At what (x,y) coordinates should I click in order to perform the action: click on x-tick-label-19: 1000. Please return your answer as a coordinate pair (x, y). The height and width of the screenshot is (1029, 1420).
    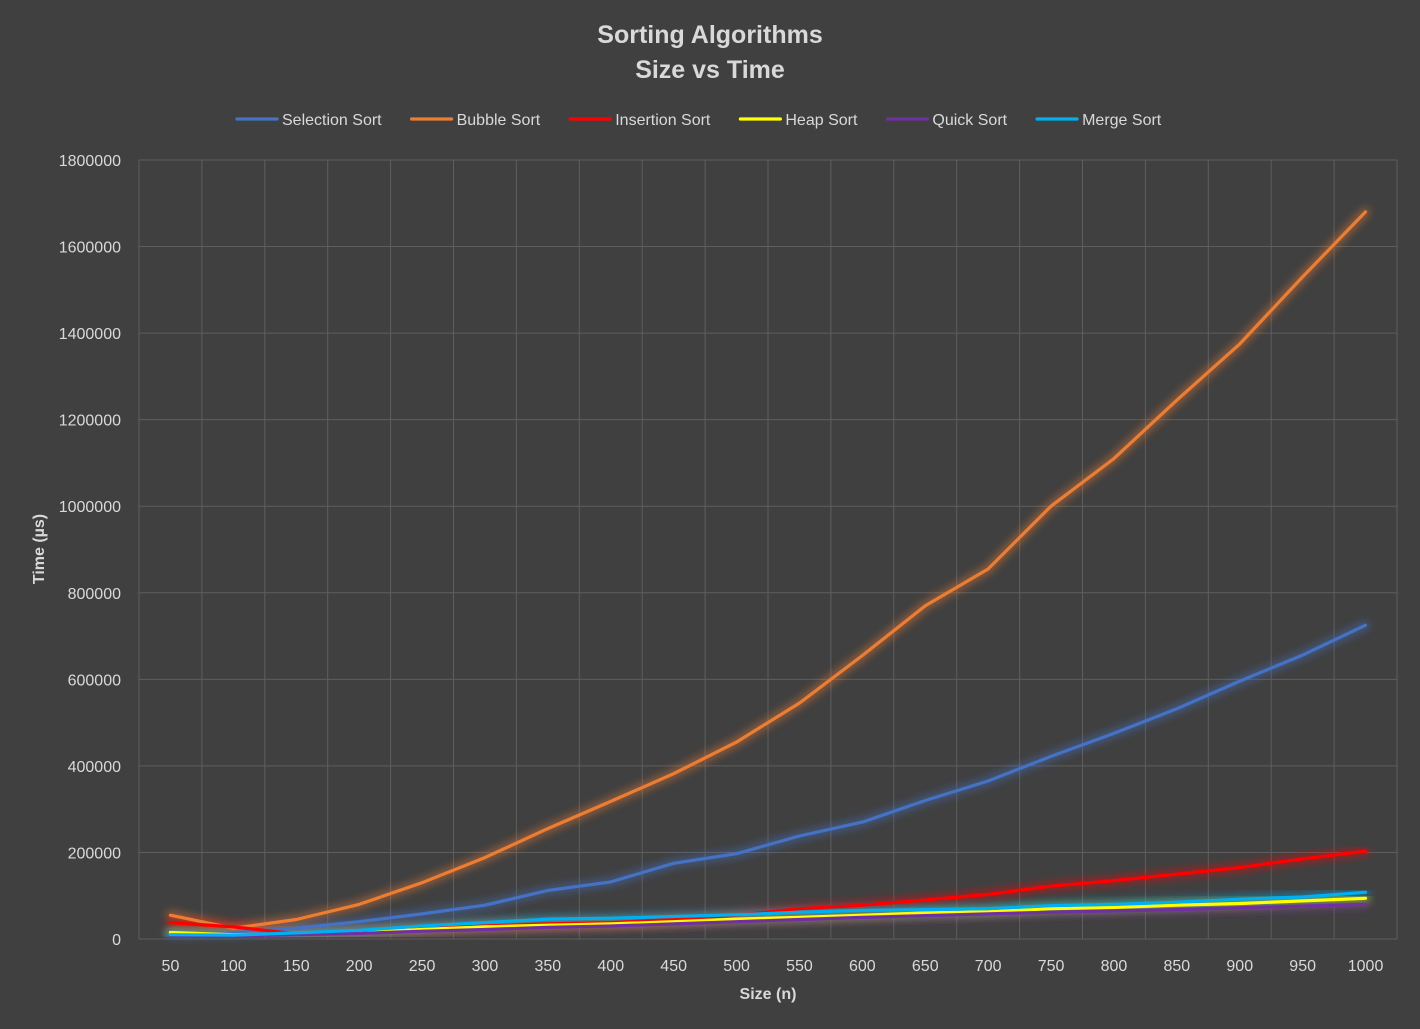
    Looking at the image, I should click on (1366, 966).